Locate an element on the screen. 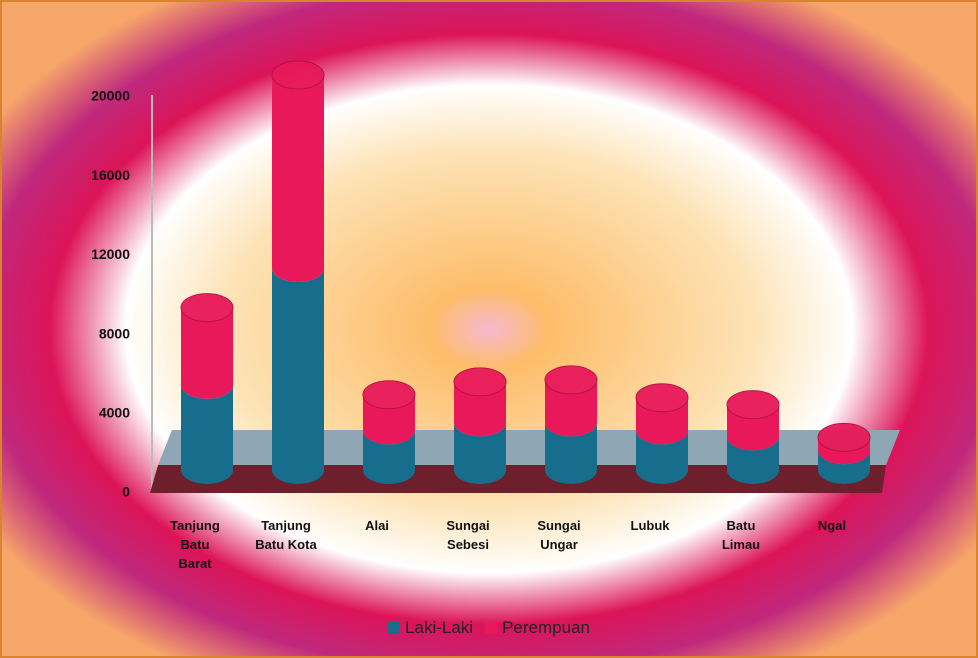 This screenshot has width=978, height=658. y-tick-label: 8000 is located at coordinates (114, 333).